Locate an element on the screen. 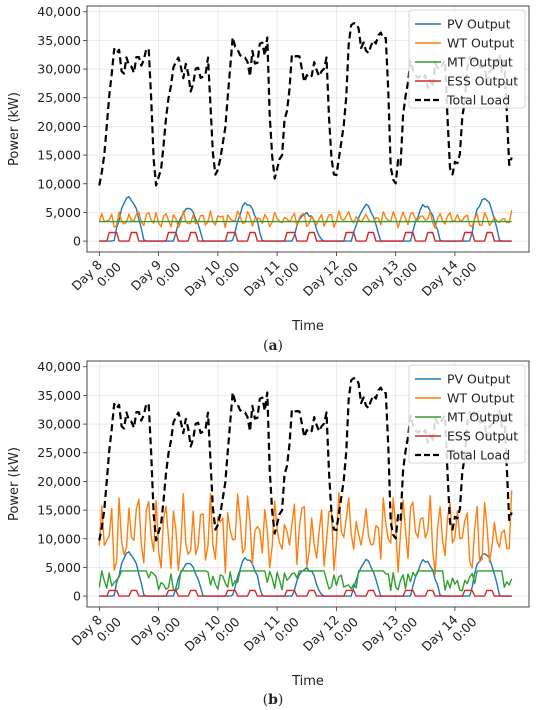  caption-b: (b) is located at coordinates (273, 700).